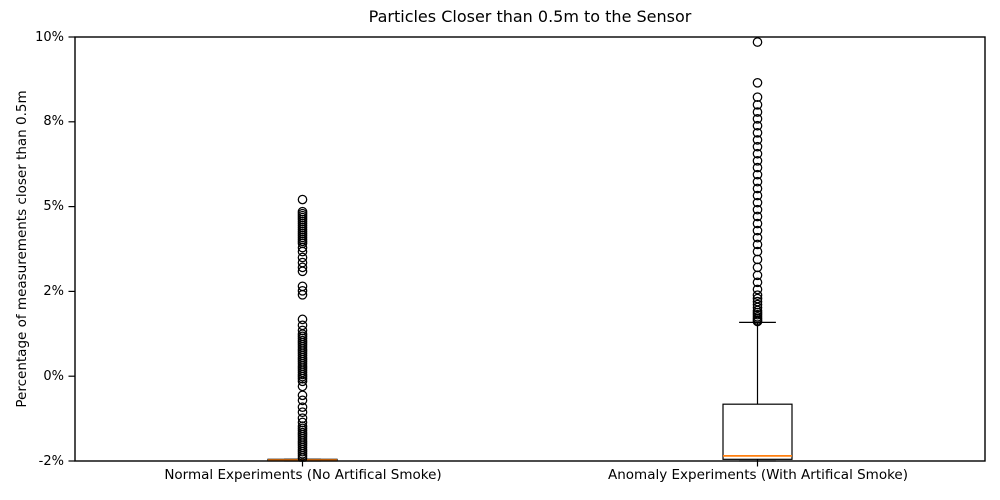 This screenshot has height=500, width=1000. Describe the element at coordinates (49, 37) in the screenshot. I see `y-tick-label: 10%` at that location.